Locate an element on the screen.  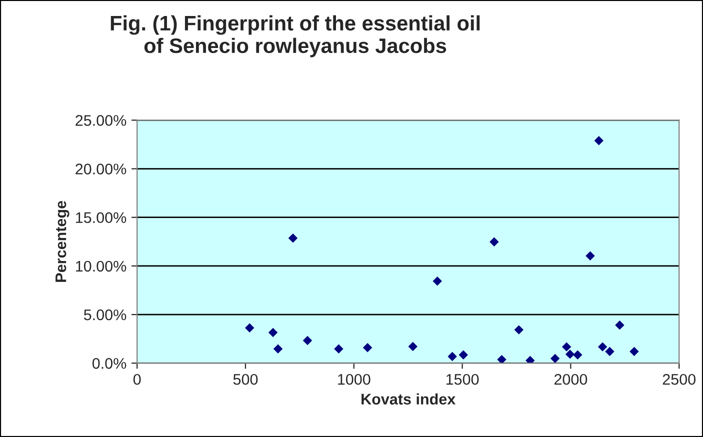
y-tick-label: 10.00% is located at coordinates (101, 266).